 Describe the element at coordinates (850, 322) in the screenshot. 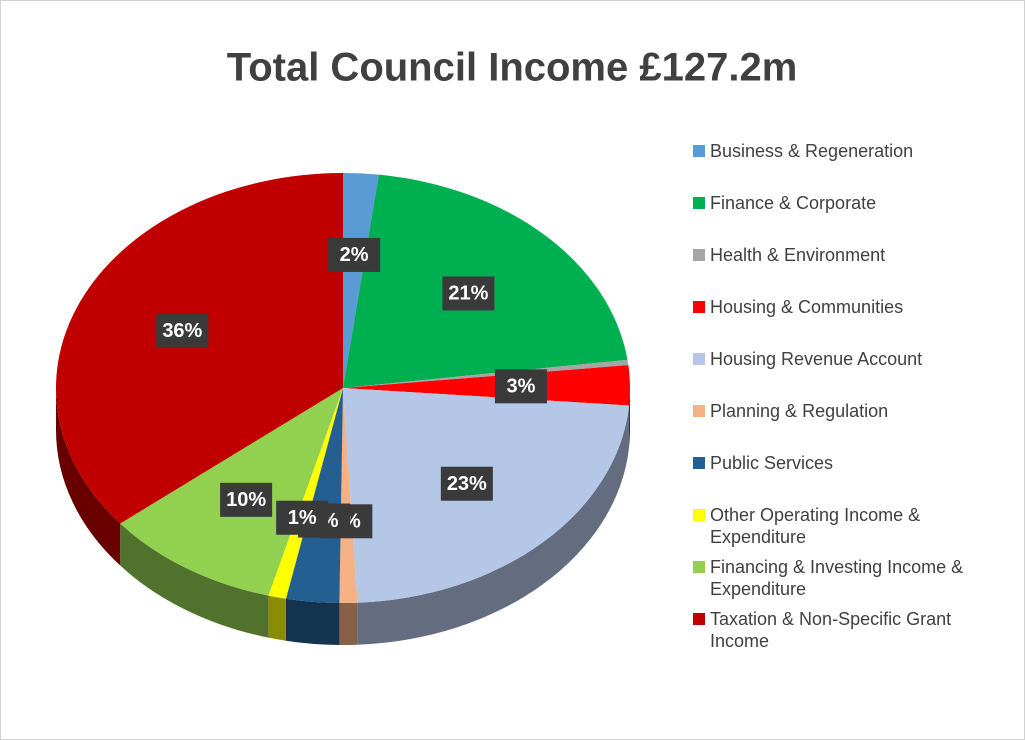

I see `legend-item: Housing & Communities` at that location.